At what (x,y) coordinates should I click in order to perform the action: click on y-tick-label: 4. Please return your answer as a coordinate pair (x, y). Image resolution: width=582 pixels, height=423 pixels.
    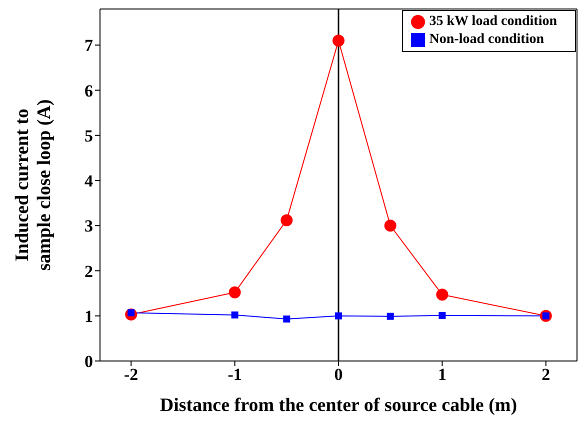
    Looking at the image, I should click on (89, 181).